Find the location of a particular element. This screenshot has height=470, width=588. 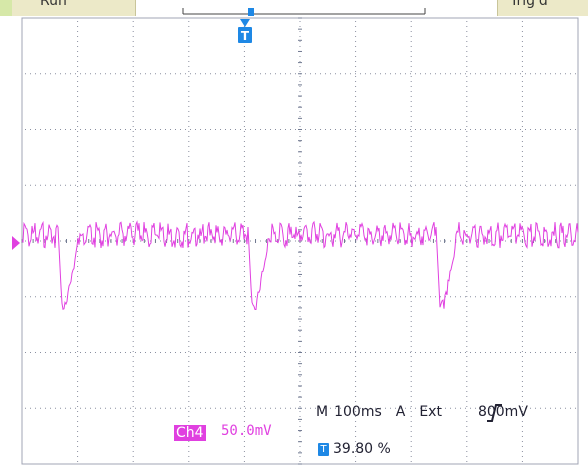

channel-4-label: Ch4 is located at coordinates (190, 433).